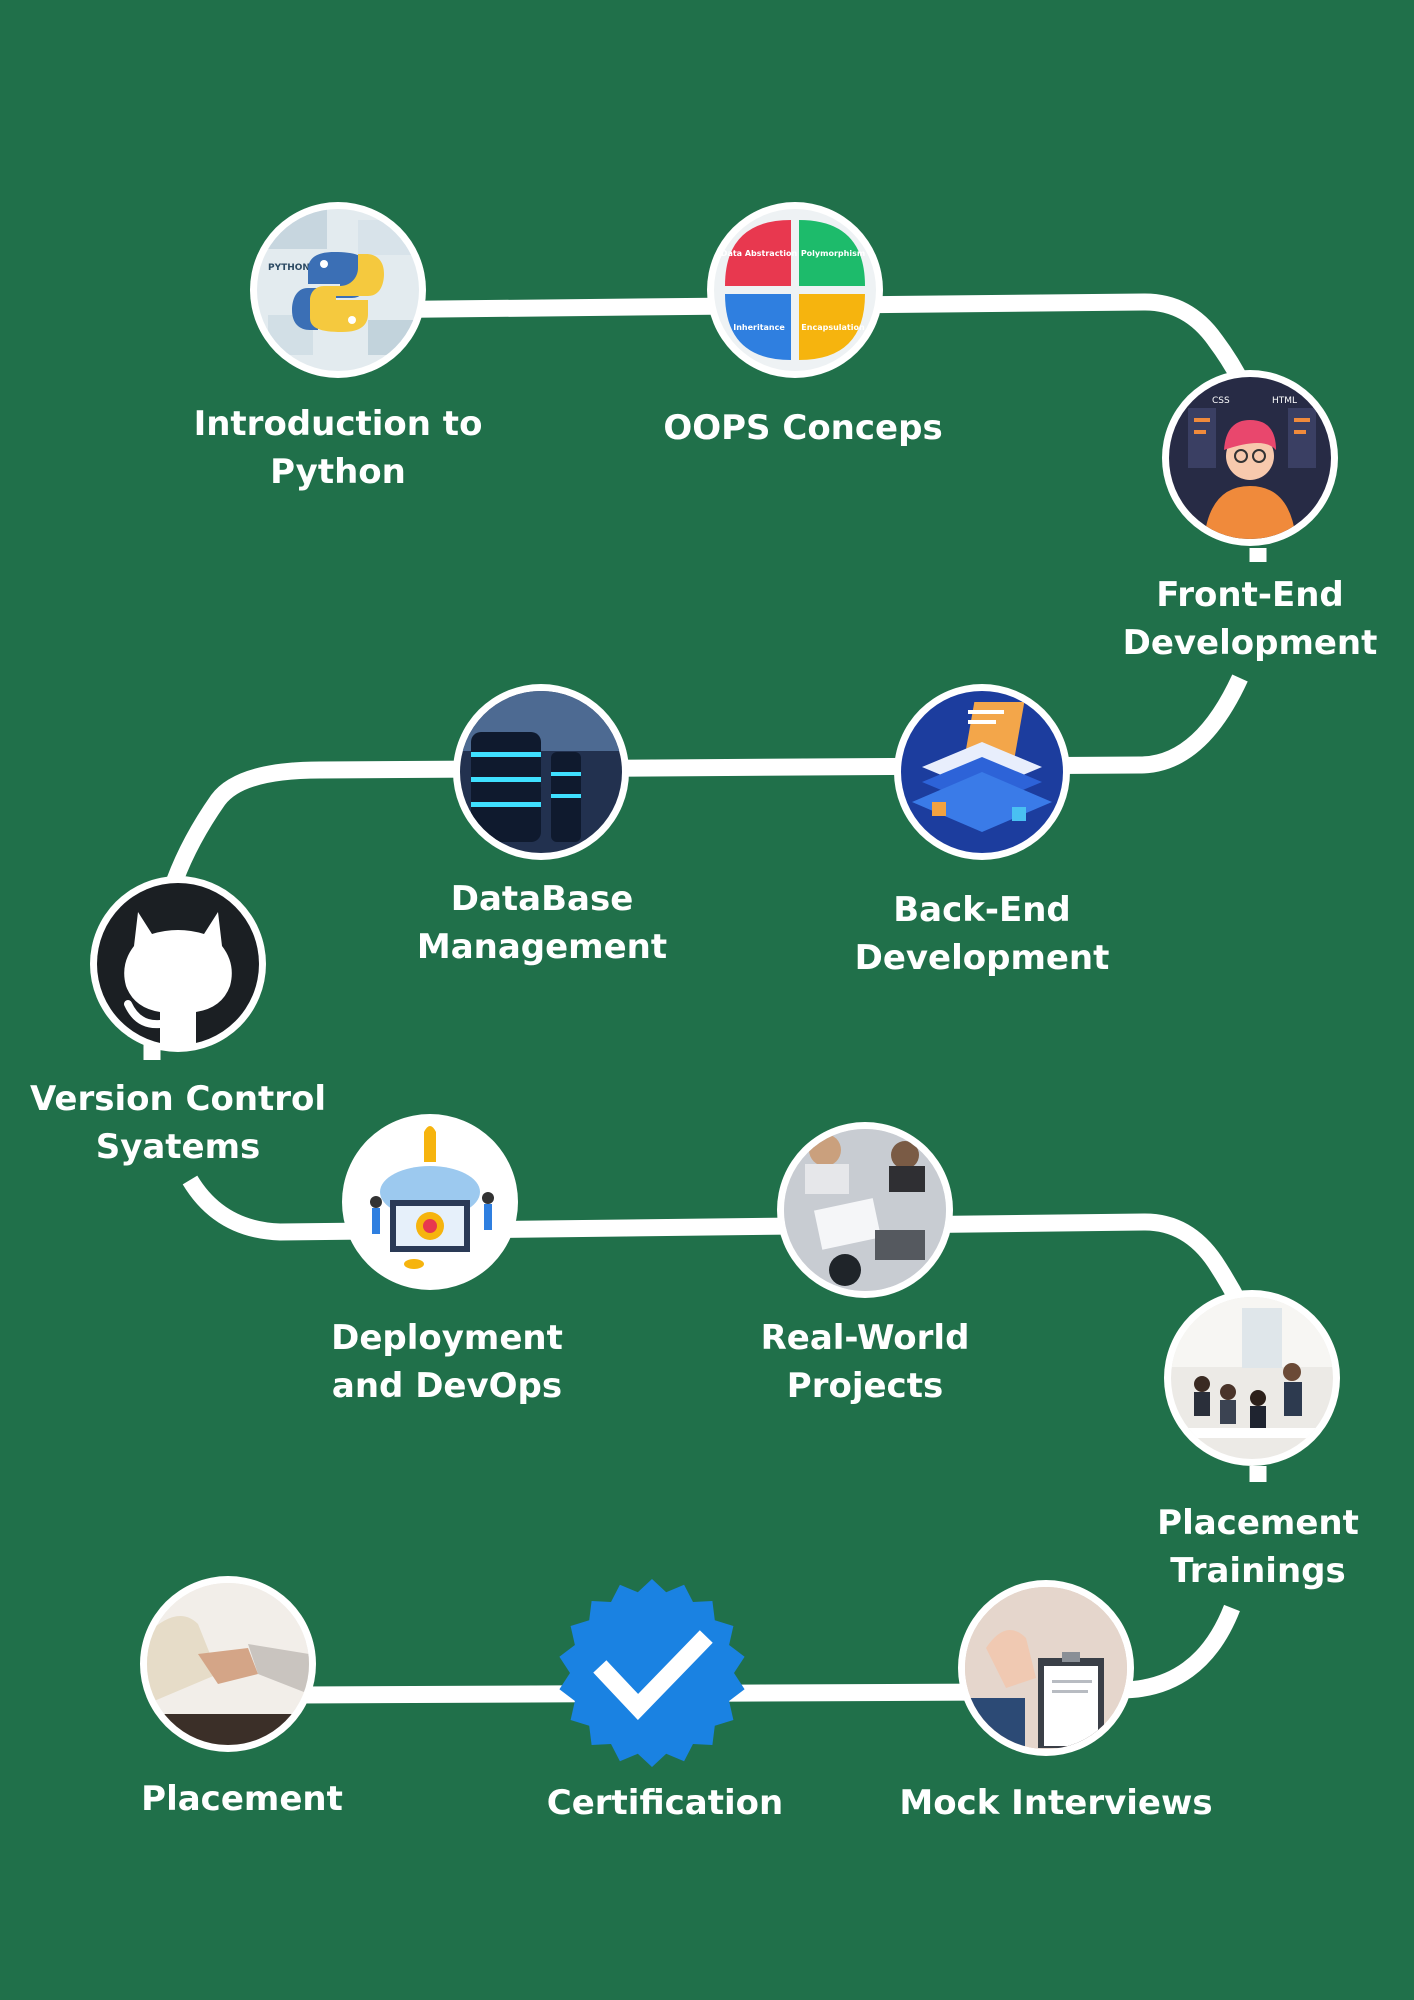  I want to click on css-label: CSS, so click(1221, 401).